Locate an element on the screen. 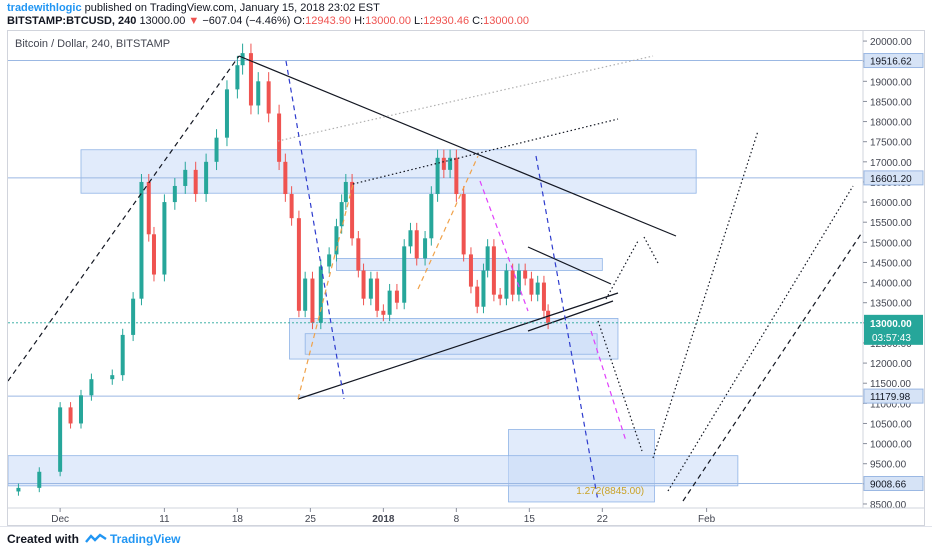 The image size is (932, 551). open-label: O: is located at coordinates (299, 21).